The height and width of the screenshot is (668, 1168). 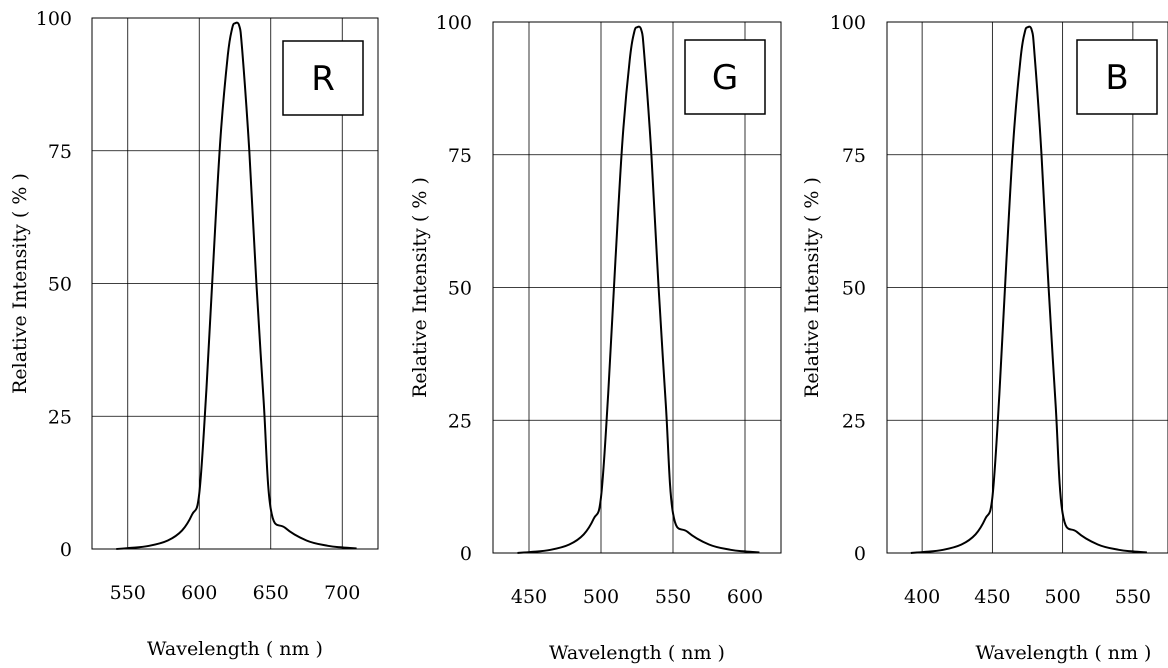 What do you see at coordinates (342, 593) in the screenshot?
I see `x-tick-label: 700` at bounding box center [342, 593].